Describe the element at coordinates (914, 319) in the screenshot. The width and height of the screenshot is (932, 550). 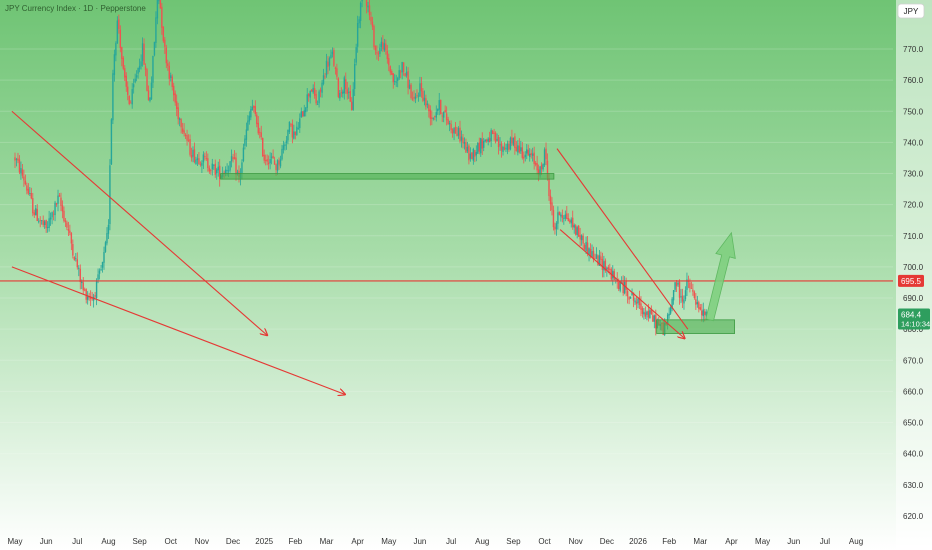
I see `last-price-tag` at that location.